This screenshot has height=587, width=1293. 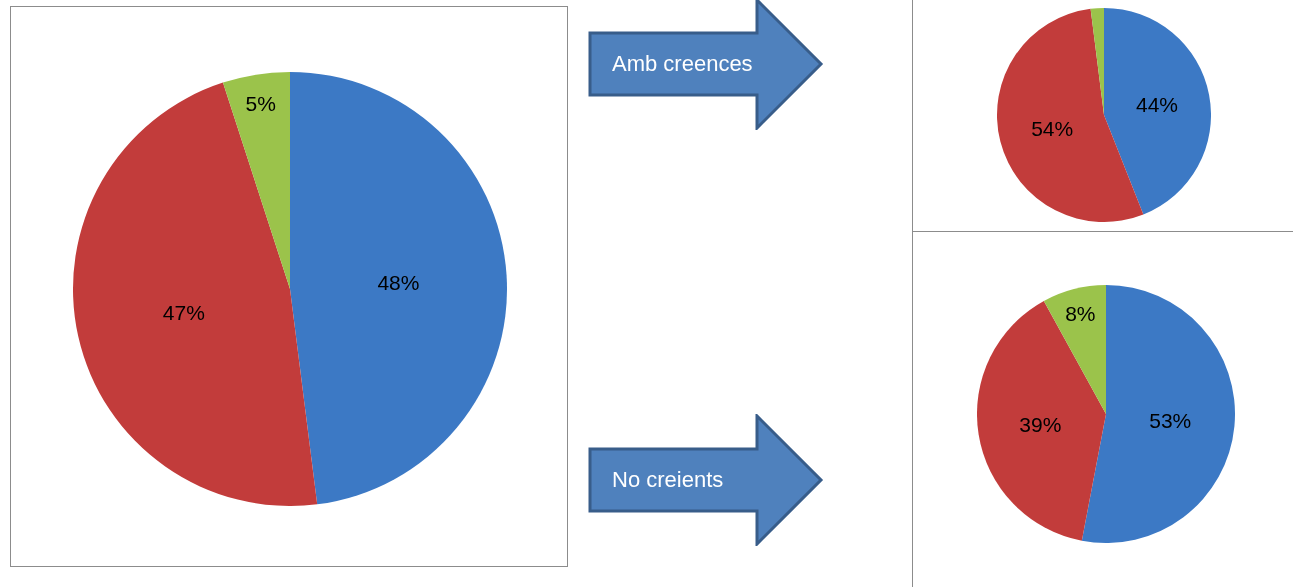 I want to click on data-label: 44%, so click(x=1157, y=105).